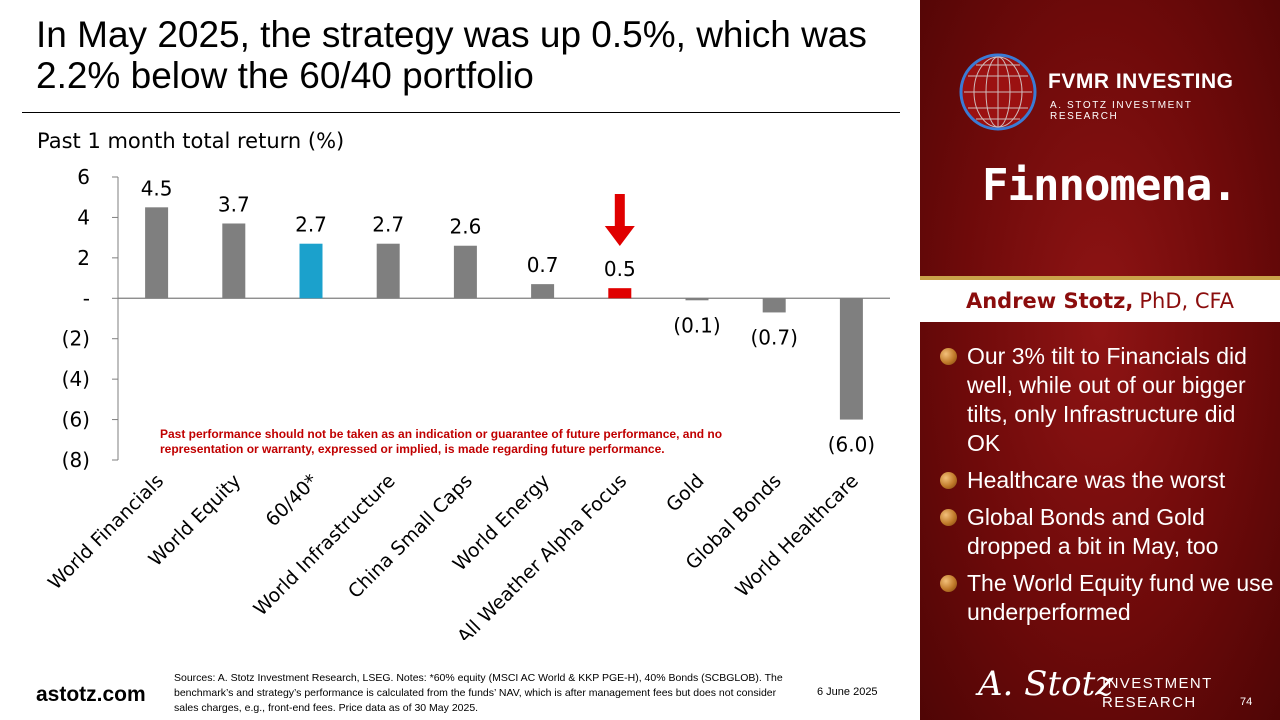  What do you see at coordinates (1157, 693) in the screenshot?
I see `investment-research-label: INVESTMENT RESEARCH` at bounding box center [1157, 693].